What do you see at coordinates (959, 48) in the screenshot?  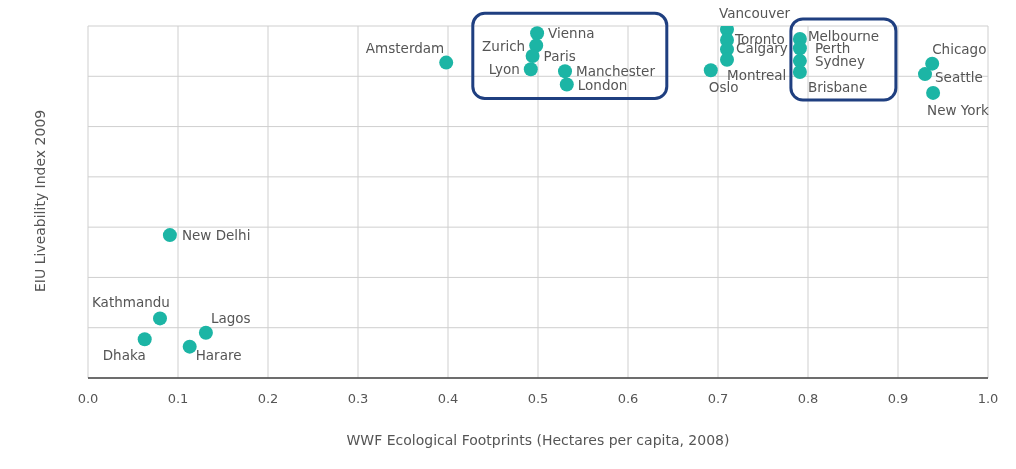 I see `annotation: Chicago` at bounding box center [959, 48].